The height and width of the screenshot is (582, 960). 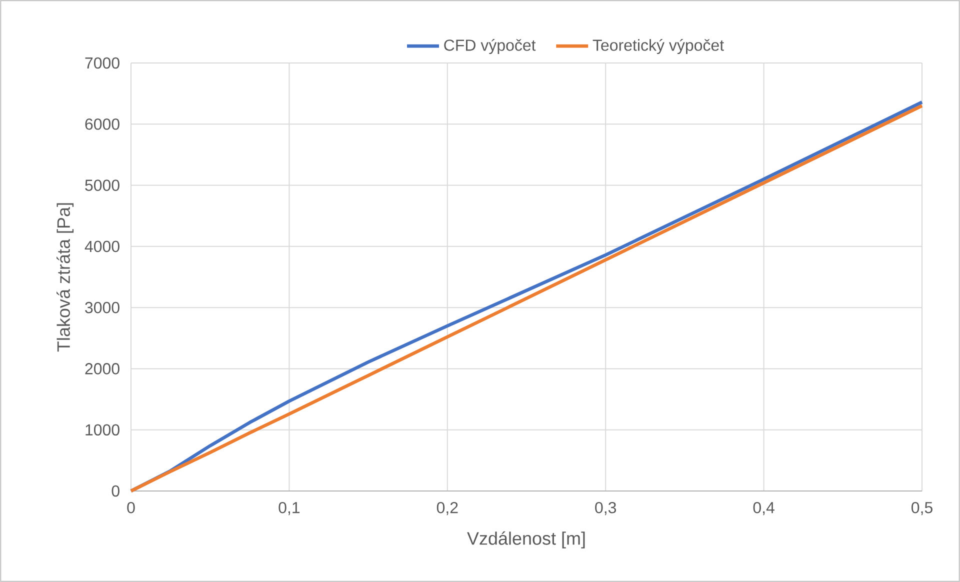 What do you see at coordinates (605, 509) in the screenshot?
I see `x-tick-label: 0,3` at bounding box center [605, 509].